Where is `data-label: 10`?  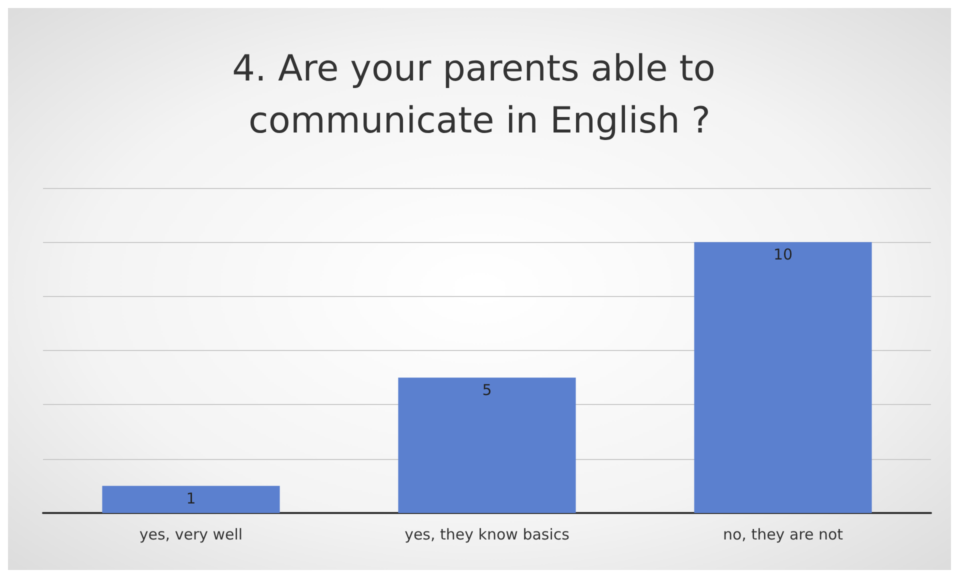
data-label: 10 is located at coordinates (783, 255).